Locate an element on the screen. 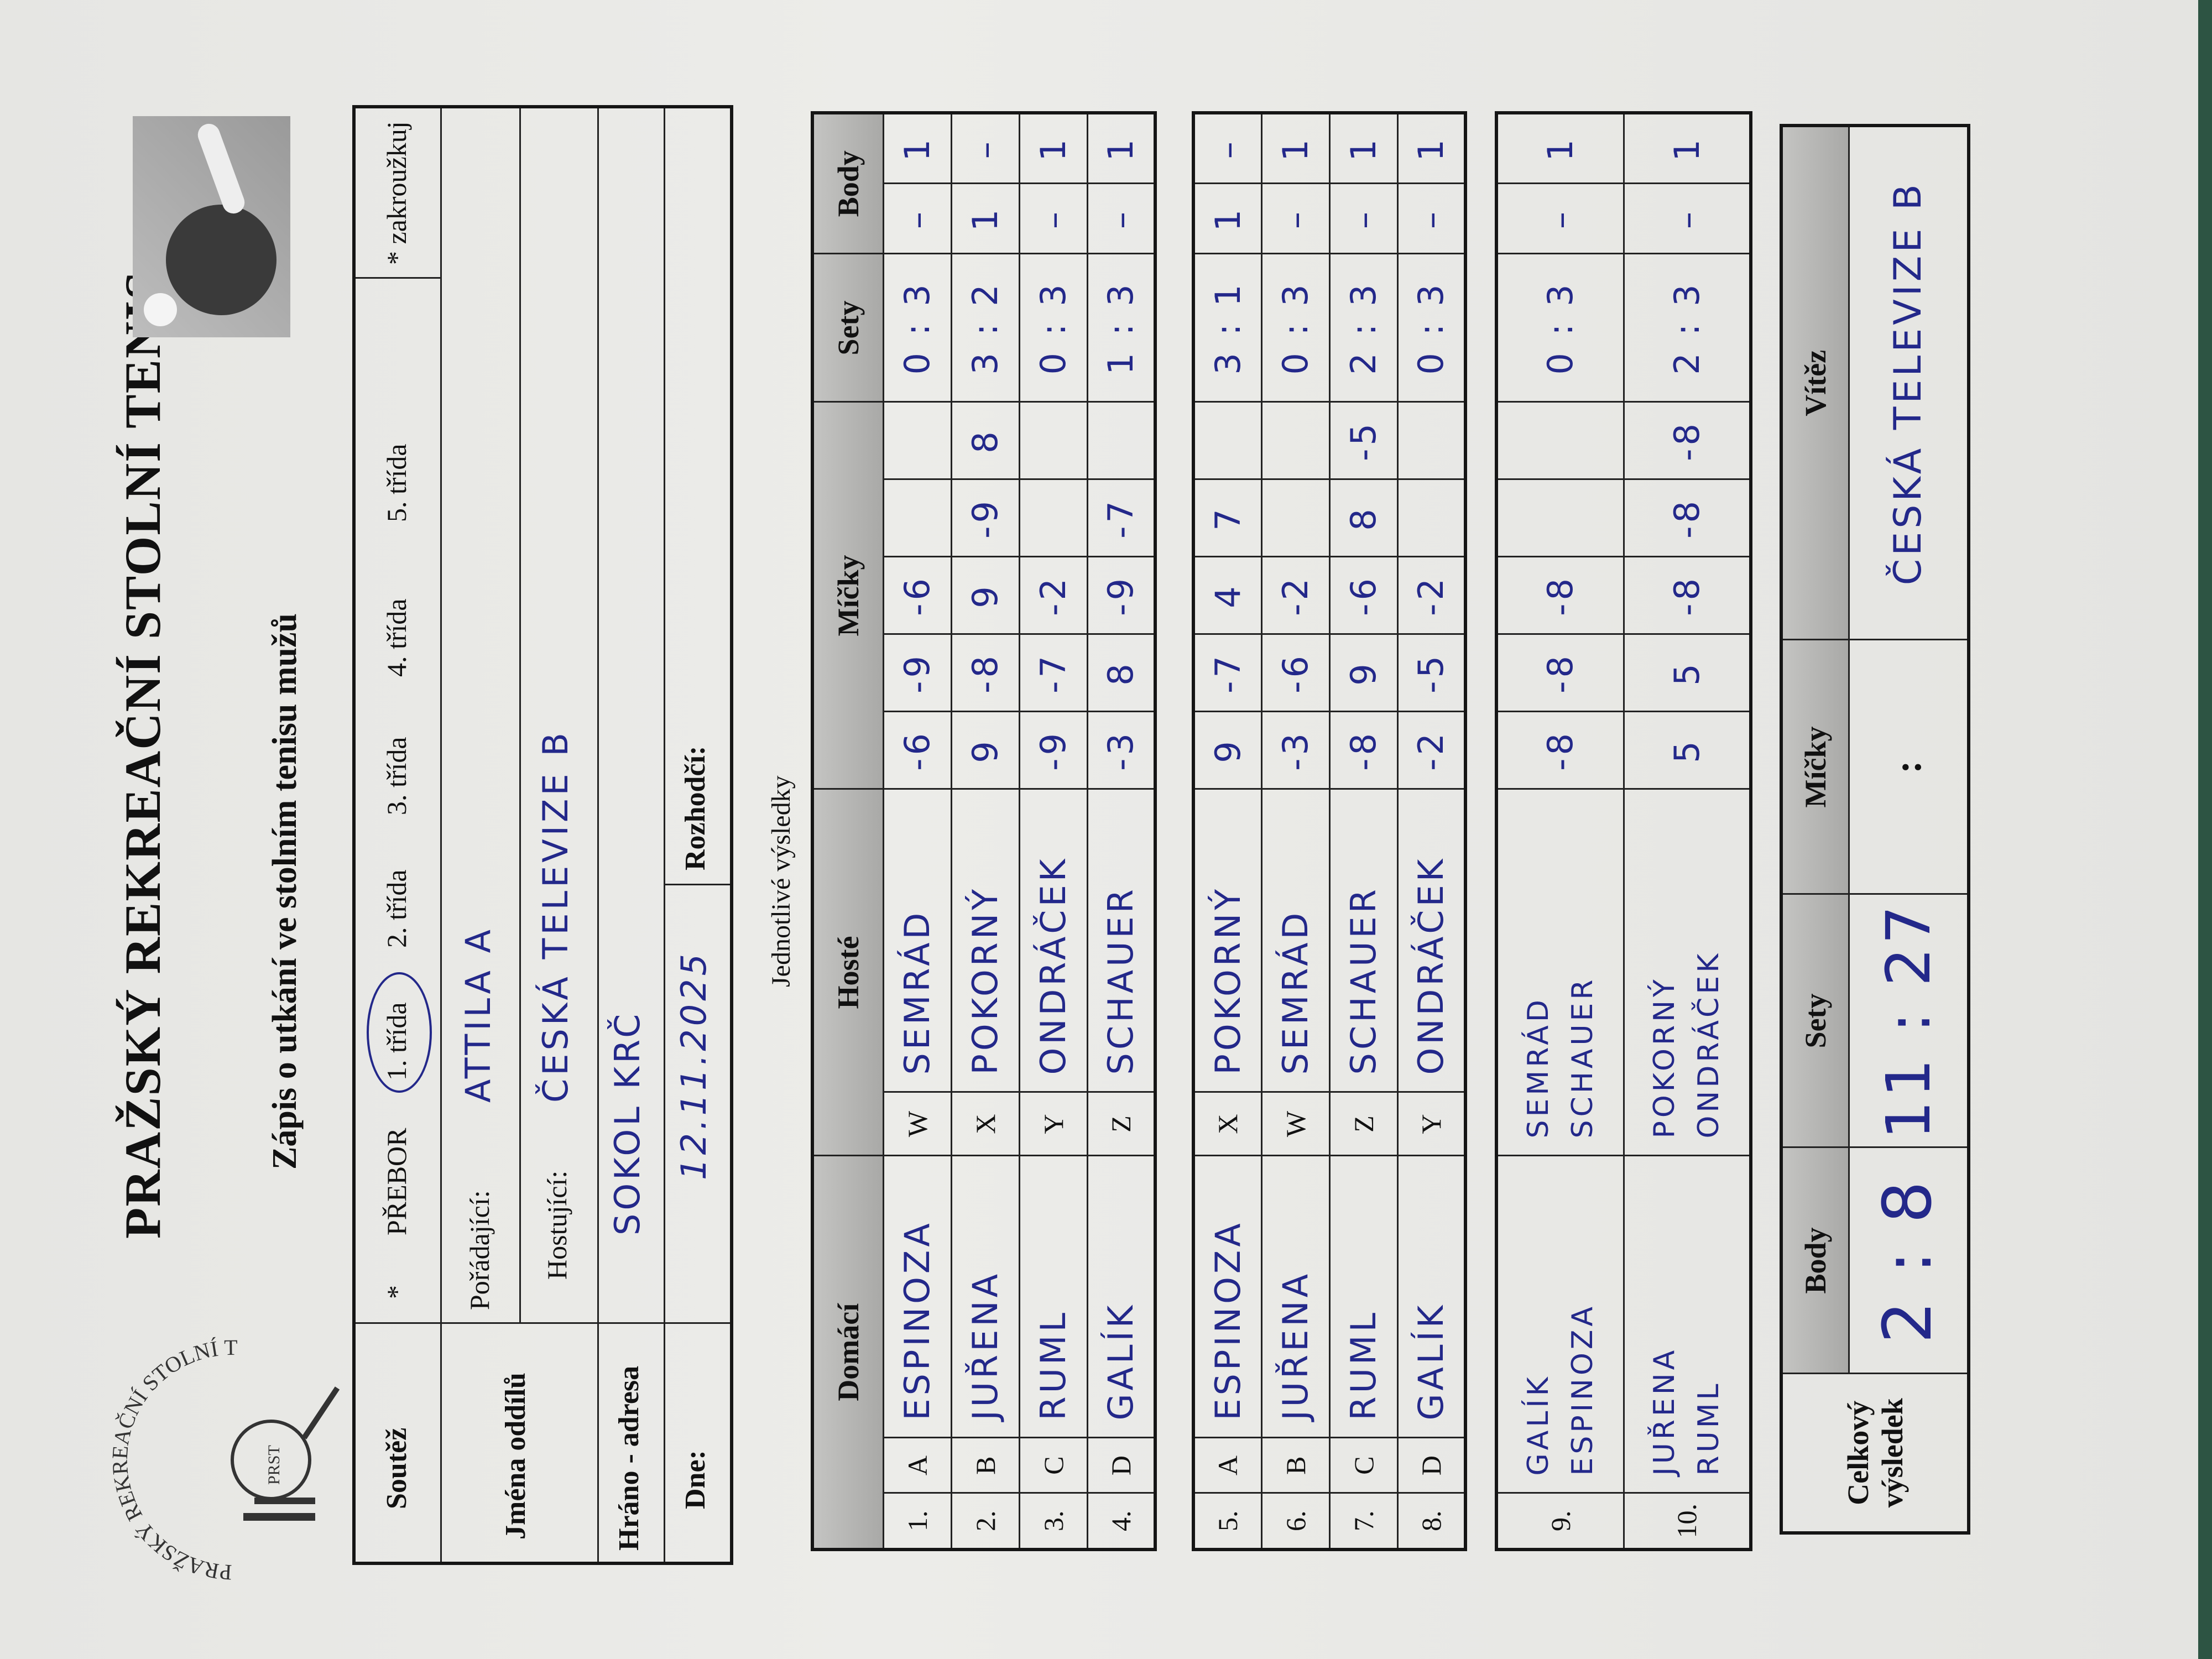 The image size is (2212, 1659). option-5-trida: 5. třída is located at coordinates (397, 483).